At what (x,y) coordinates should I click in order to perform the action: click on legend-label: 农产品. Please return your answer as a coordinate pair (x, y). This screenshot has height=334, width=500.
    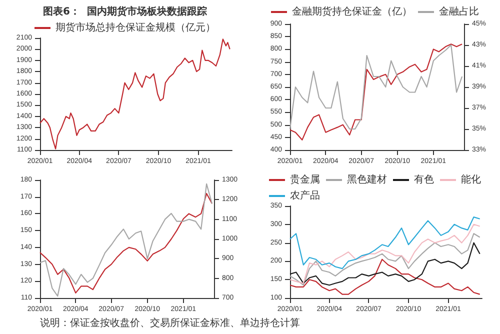
    Looking at the image, I should click on (305, 196).